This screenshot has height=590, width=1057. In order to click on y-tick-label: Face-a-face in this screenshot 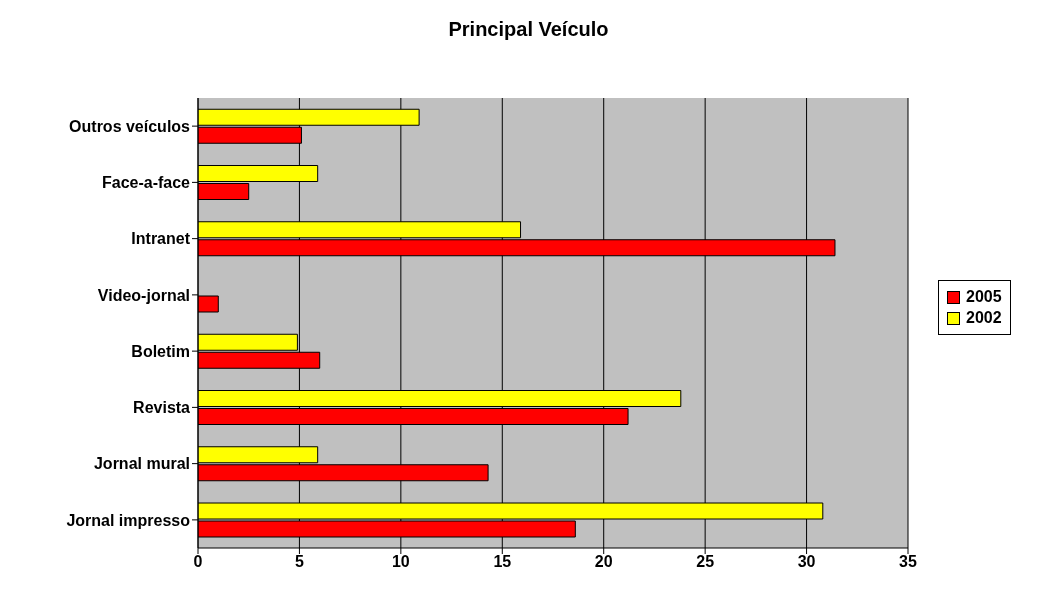, I will do `click(146, 183)`.